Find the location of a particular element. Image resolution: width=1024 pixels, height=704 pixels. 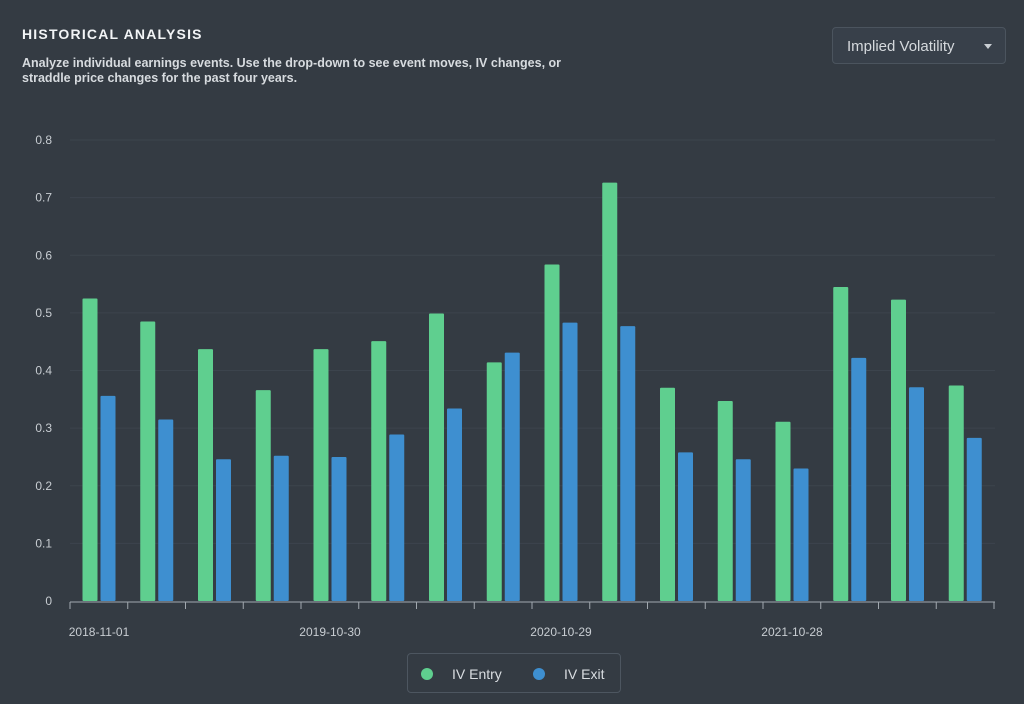

metric-dropdown-value: Implied Volatility is located at coordinates (901, 46).